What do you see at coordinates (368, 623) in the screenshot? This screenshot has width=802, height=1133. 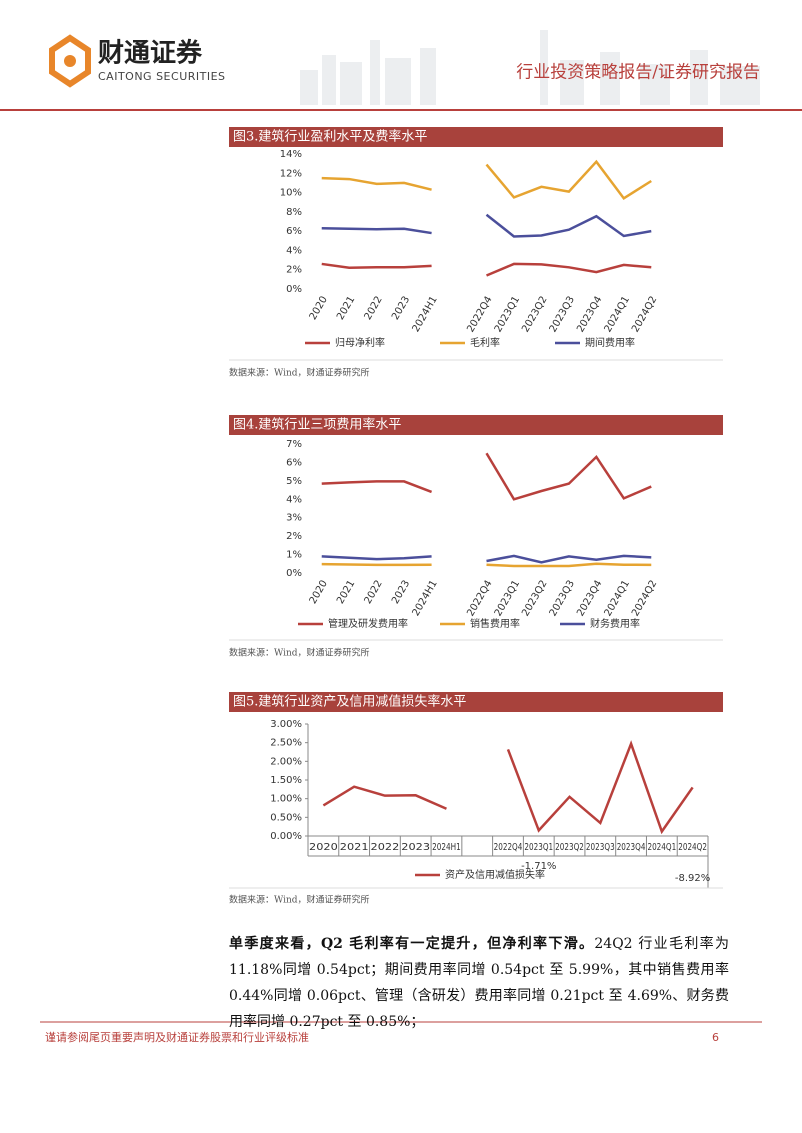 I see `legend-label: 管理及研发费用率` at bounding box center [368, 623].